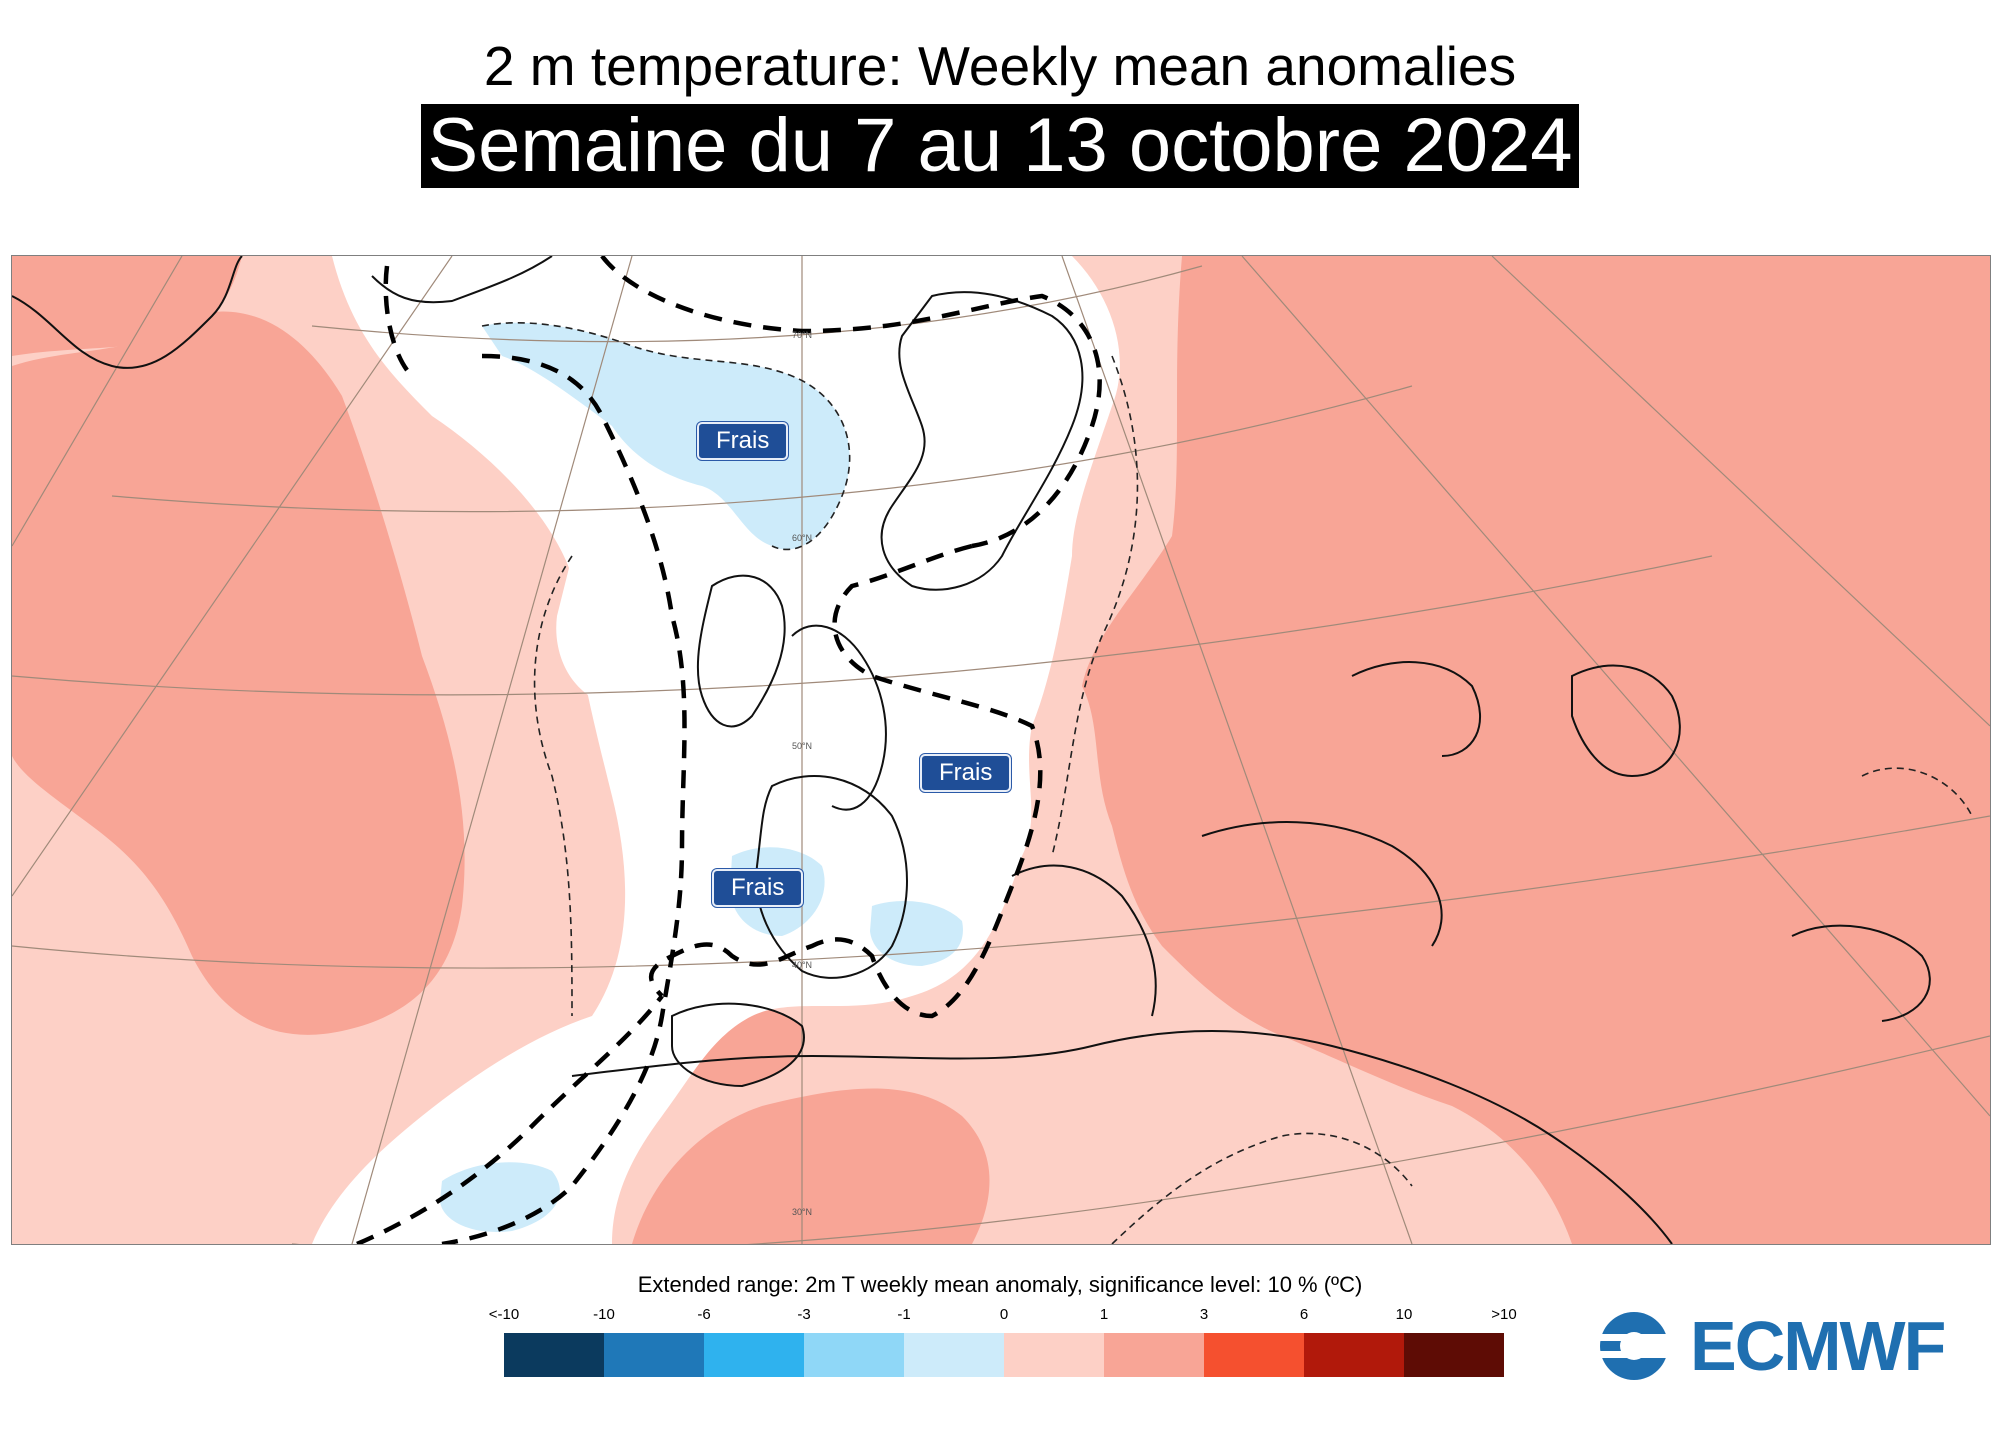  I want to click on chart-title: 2 m temperature: Weekly mean anomalies, so click(1000, 66).